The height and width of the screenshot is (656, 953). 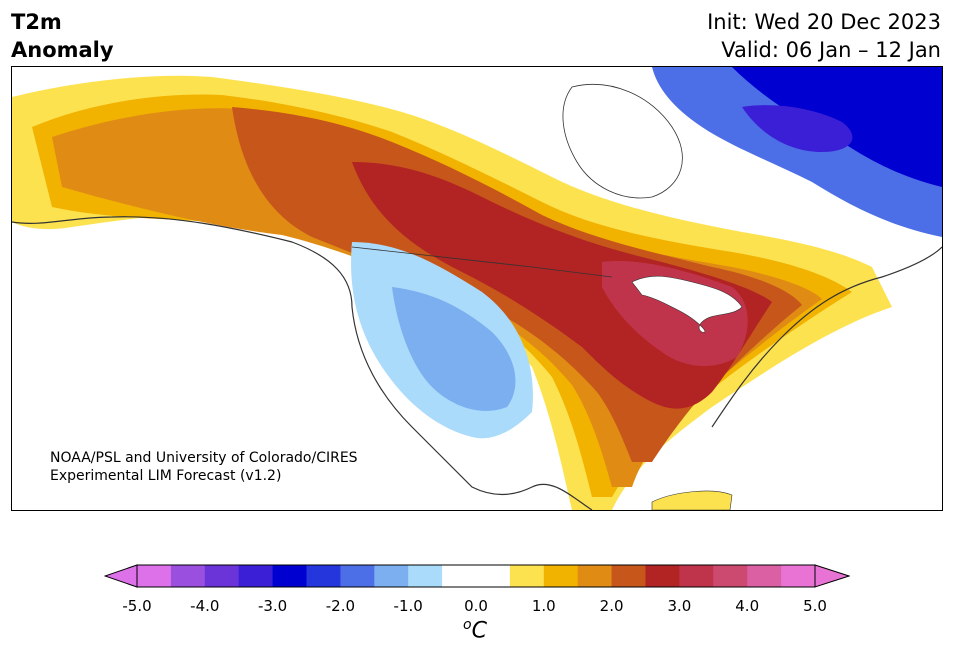 I want to click on us-canada-border, so click(x=482, y=262).